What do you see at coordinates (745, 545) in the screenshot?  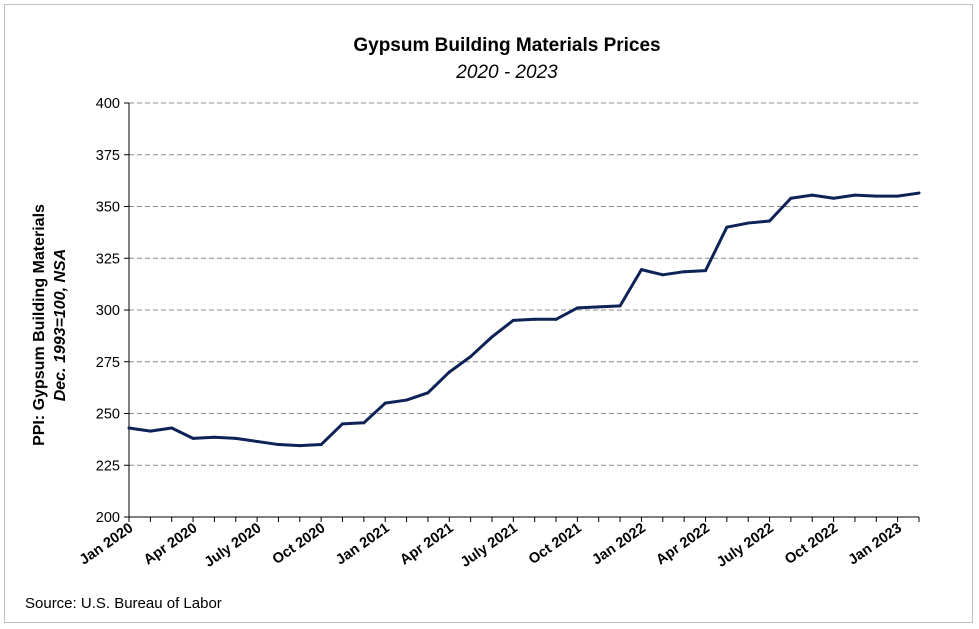 I see `x-tick-label: July 2022` at bounding box center [745, 545].